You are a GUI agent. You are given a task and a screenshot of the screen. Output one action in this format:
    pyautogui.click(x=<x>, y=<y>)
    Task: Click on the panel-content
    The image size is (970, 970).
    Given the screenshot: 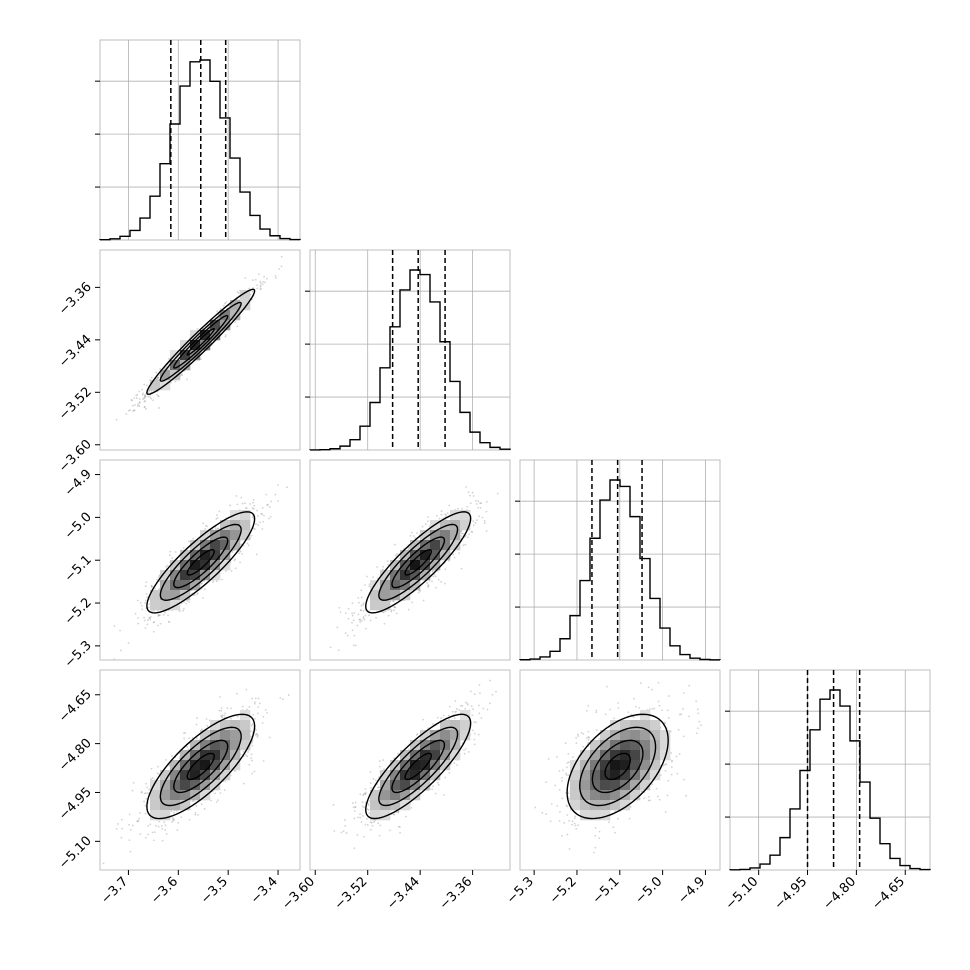 What is the action you would take?
    pyautogui.click(x=414, y=569)
    